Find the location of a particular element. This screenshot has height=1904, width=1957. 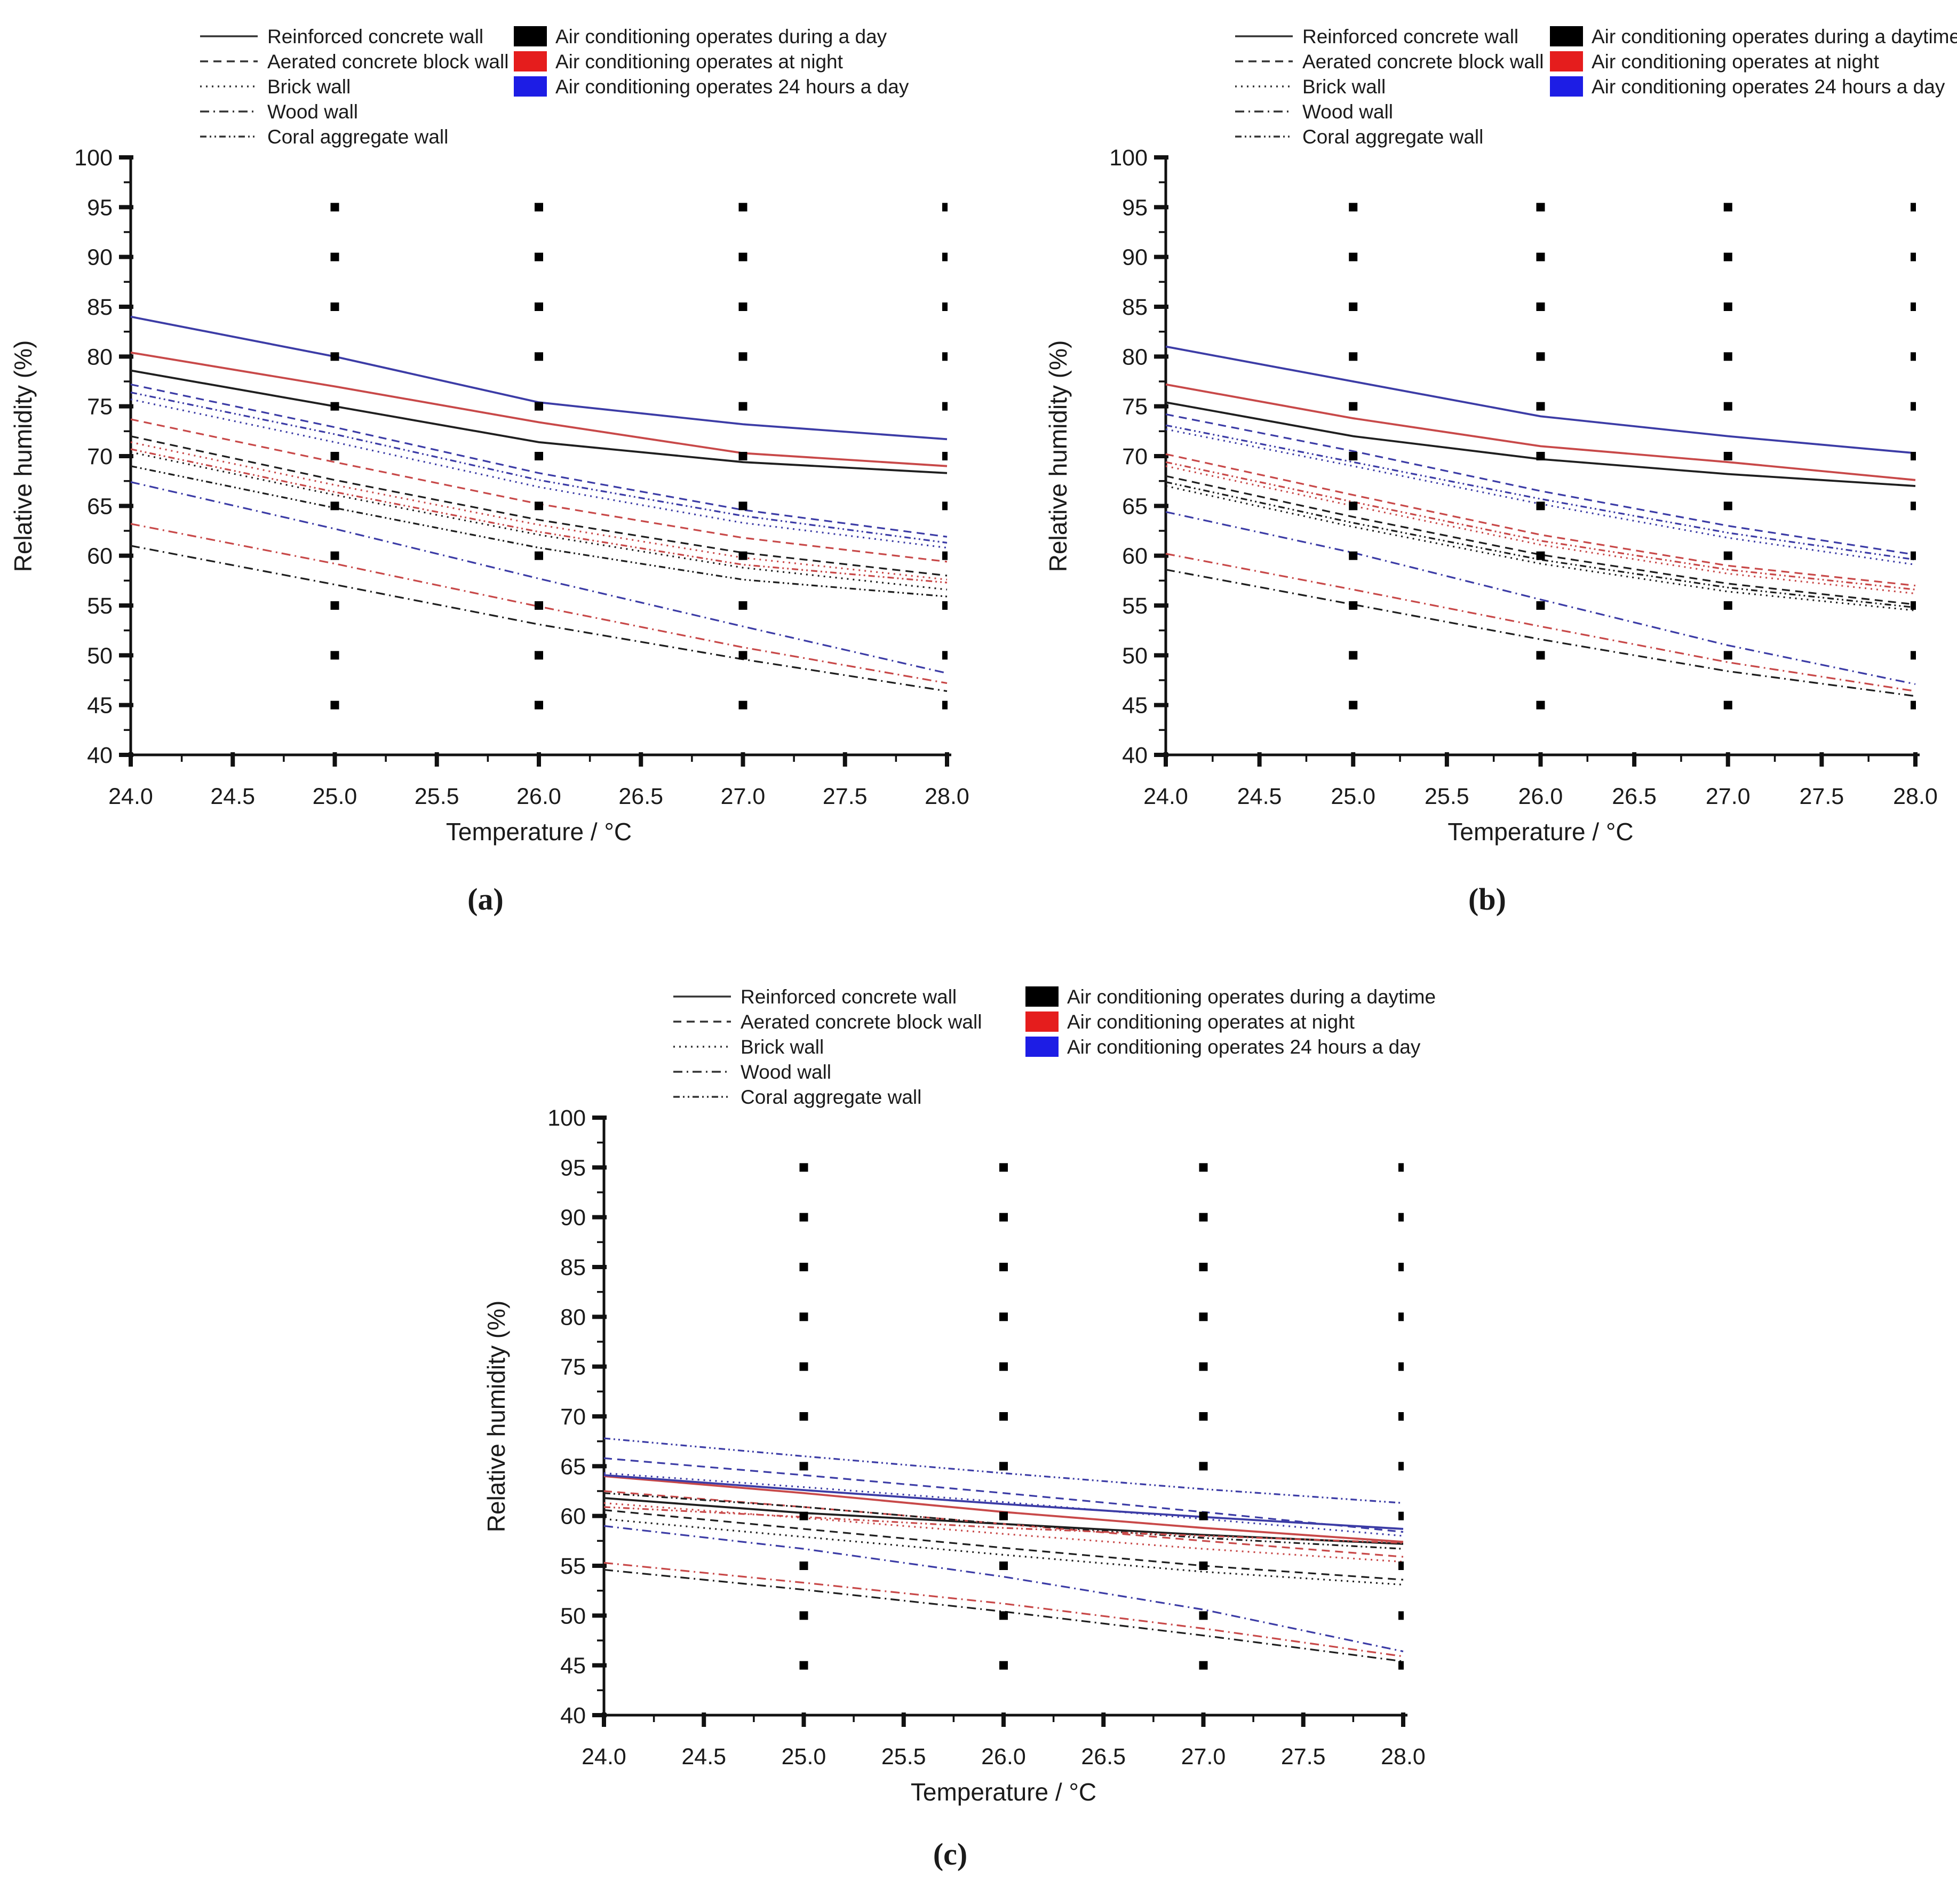

chart-caption-c: (c) is located at coordinates (950, 1854).